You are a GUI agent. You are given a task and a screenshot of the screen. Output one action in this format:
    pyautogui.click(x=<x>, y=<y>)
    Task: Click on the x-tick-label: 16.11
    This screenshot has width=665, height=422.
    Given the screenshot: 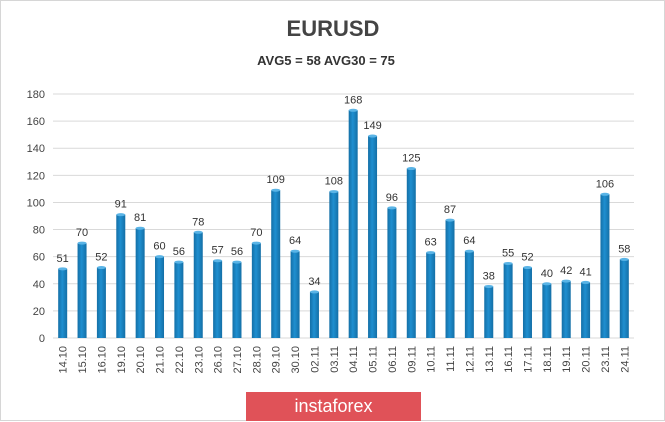 What is the action you would take?
    pyautogui.click(x=509, y=359)
    